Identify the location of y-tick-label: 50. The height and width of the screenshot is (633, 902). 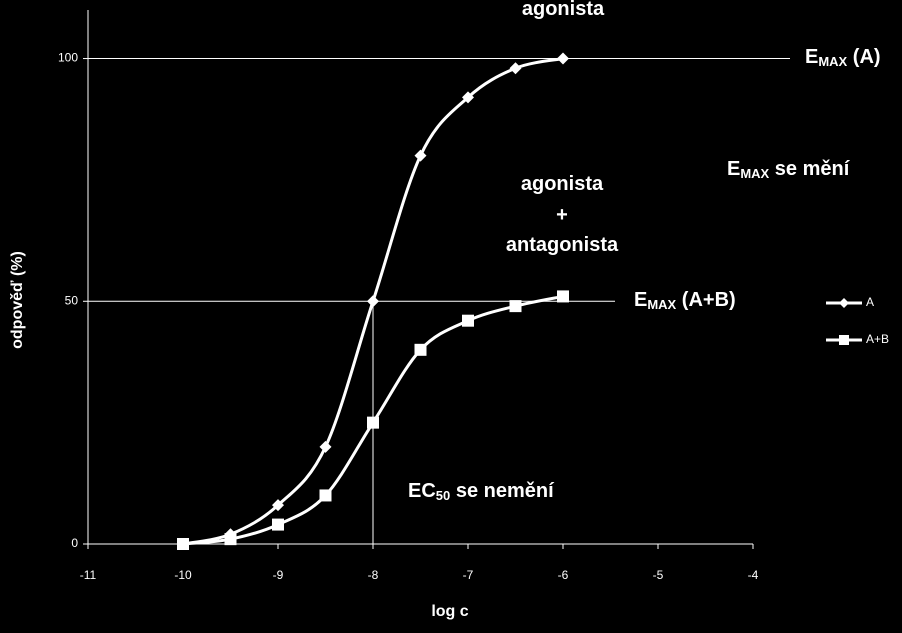
(72, 300).